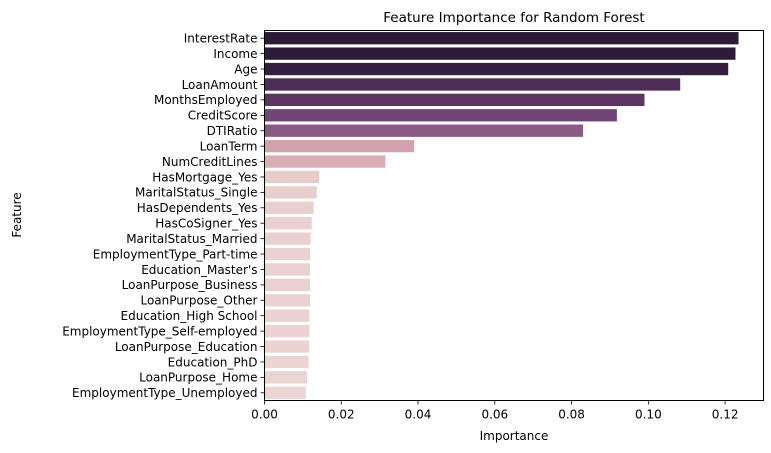  What do you see at coordinates (264, 415) in the screenshot?
I see `x-tick-label: 0.00` at bounding box center [264, 415].